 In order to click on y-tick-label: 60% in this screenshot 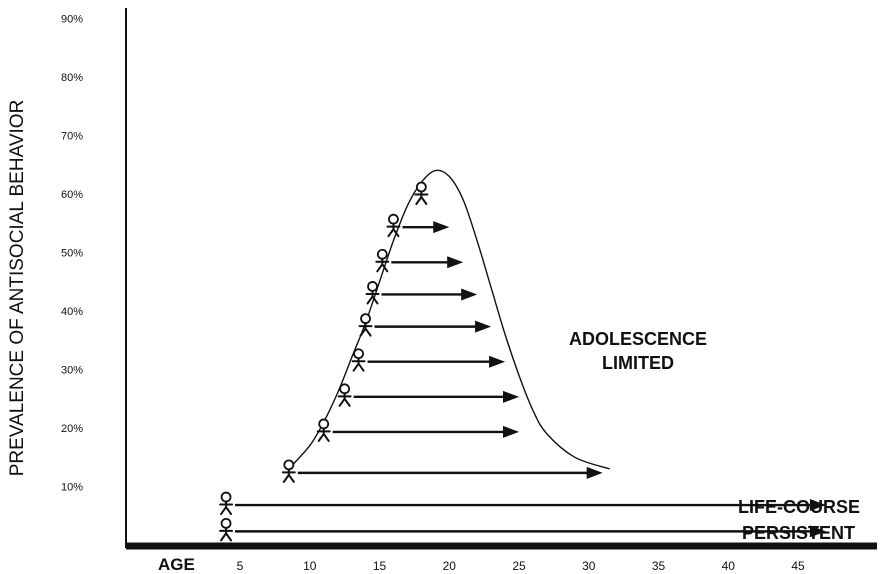, I will do `click(72, 195)`.